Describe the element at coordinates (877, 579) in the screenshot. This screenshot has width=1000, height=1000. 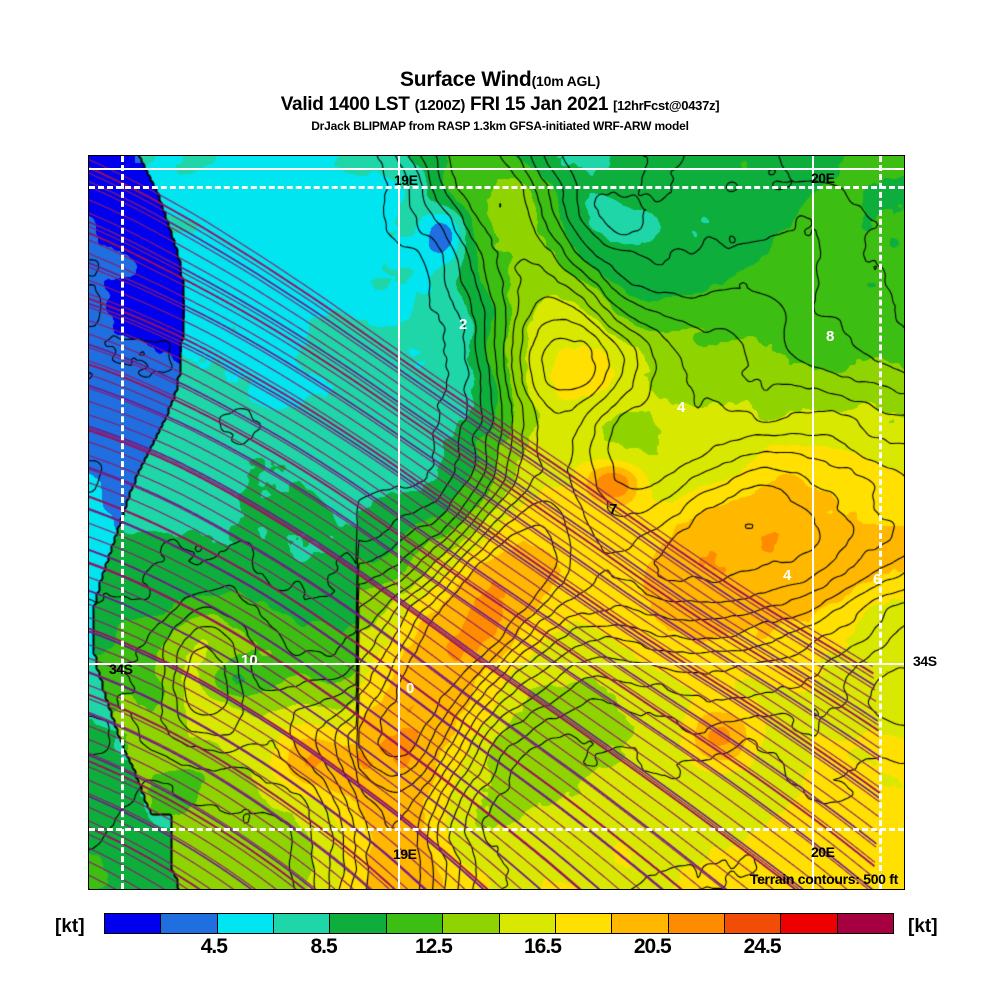
I see `streamline-label-7: 6` at that location.